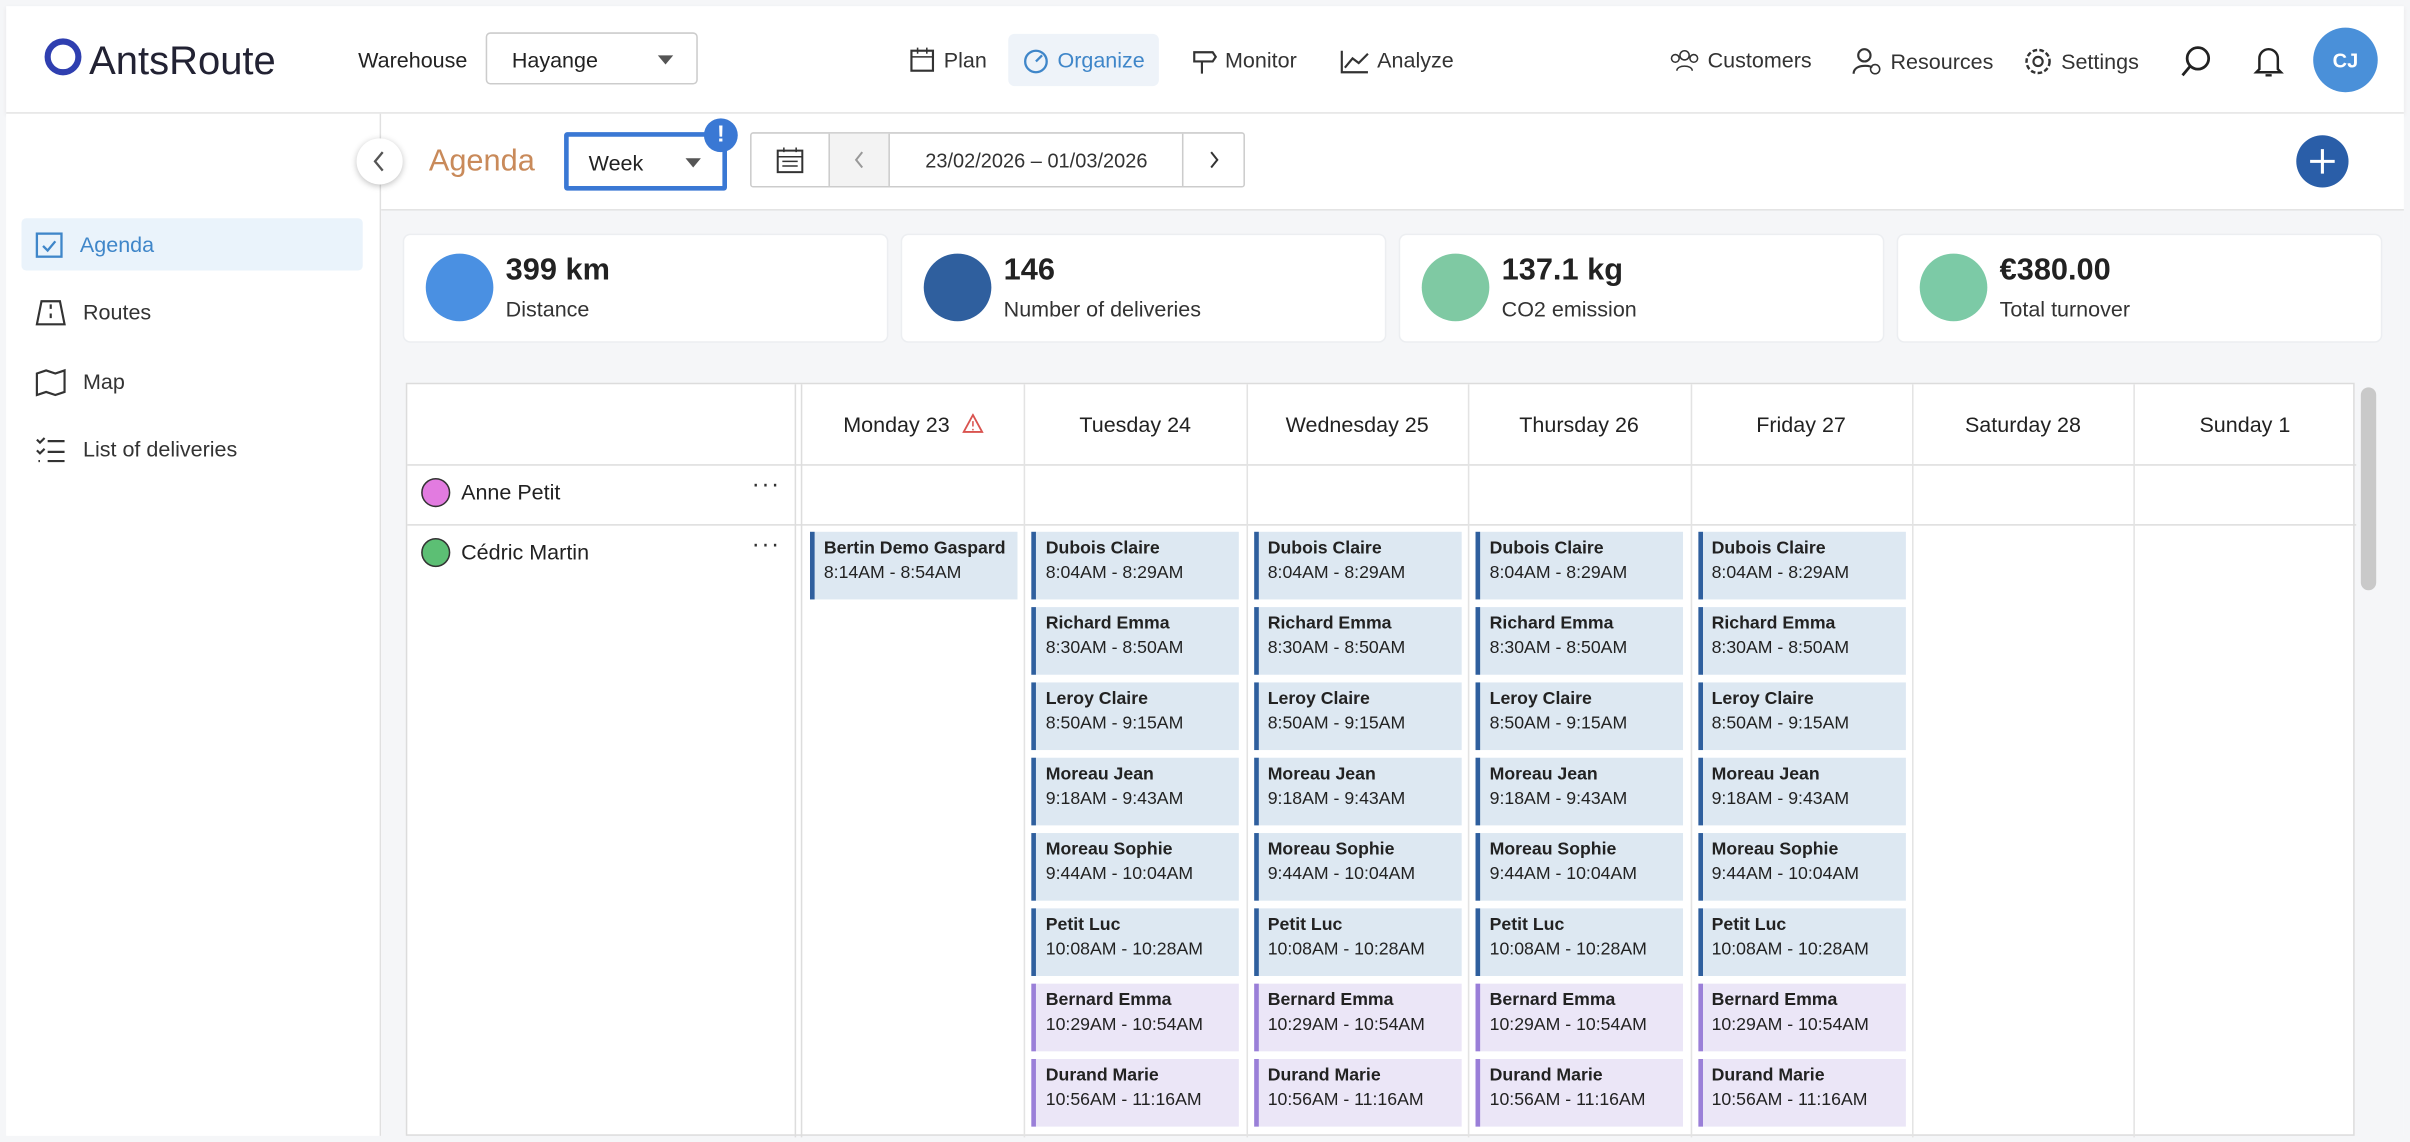 The width and height of the screenshot is (2410, 1142). Describe the element at coordinates (436, 493) in the screenshot. I see `resource-dot` at that location.